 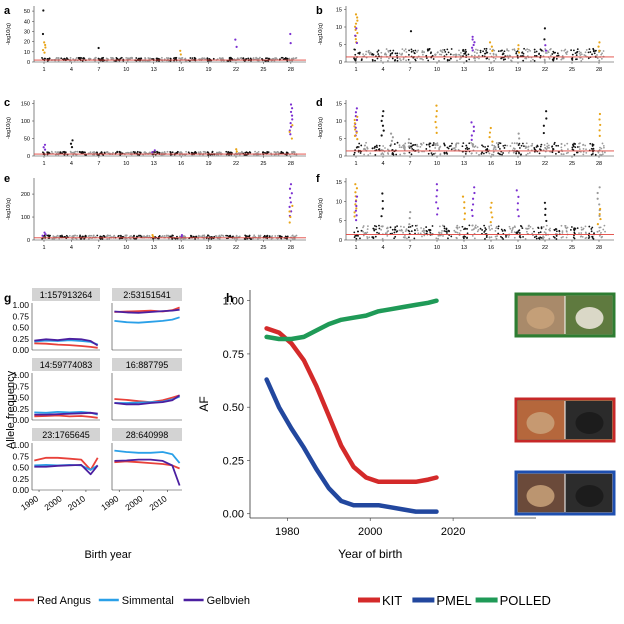 I want to click on manhattan-ytick-label: 0, so click(x=28, y=157).